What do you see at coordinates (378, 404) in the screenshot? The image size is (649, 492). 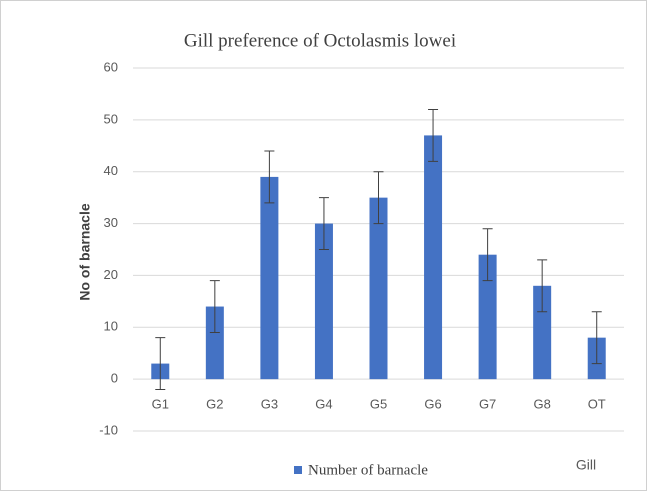 I see `x-tick-label: G5` at bounding box center [378, 404].